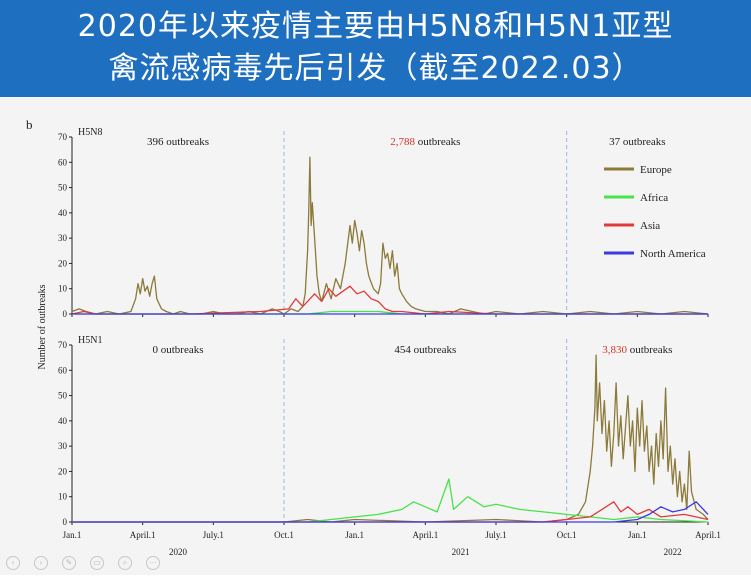 The height and width of the screenshot is (579, 751). I want to click on year-label: 2021, so click(461, 552).